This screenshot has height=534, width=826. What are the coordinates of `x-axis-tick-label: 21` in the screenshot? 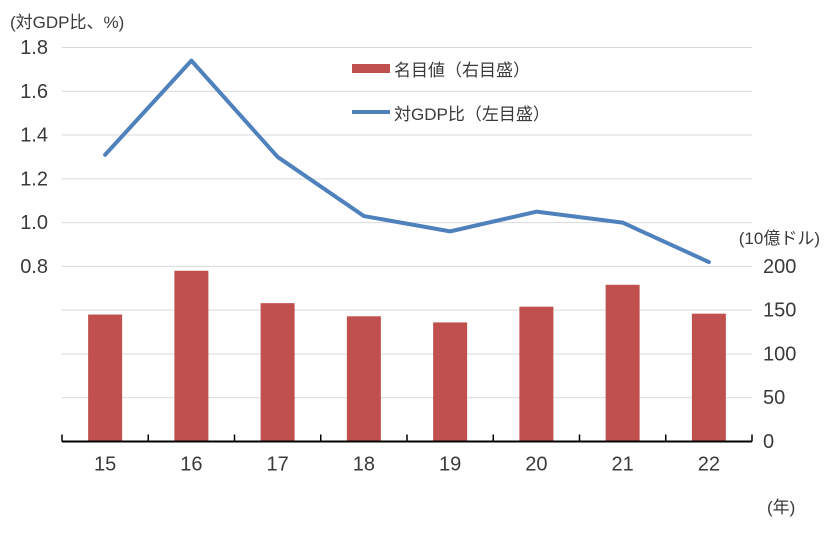 It's located at (623, 465).